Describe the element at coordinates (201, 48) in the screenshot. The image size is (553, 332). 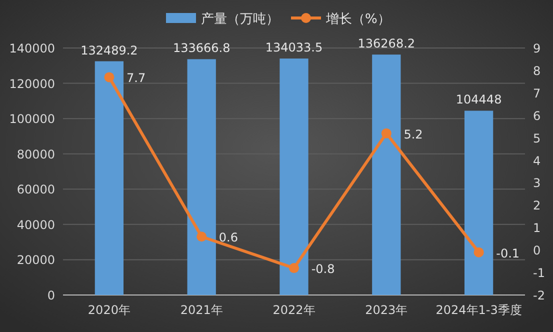
I see `data-label: 133666.8` at that location.